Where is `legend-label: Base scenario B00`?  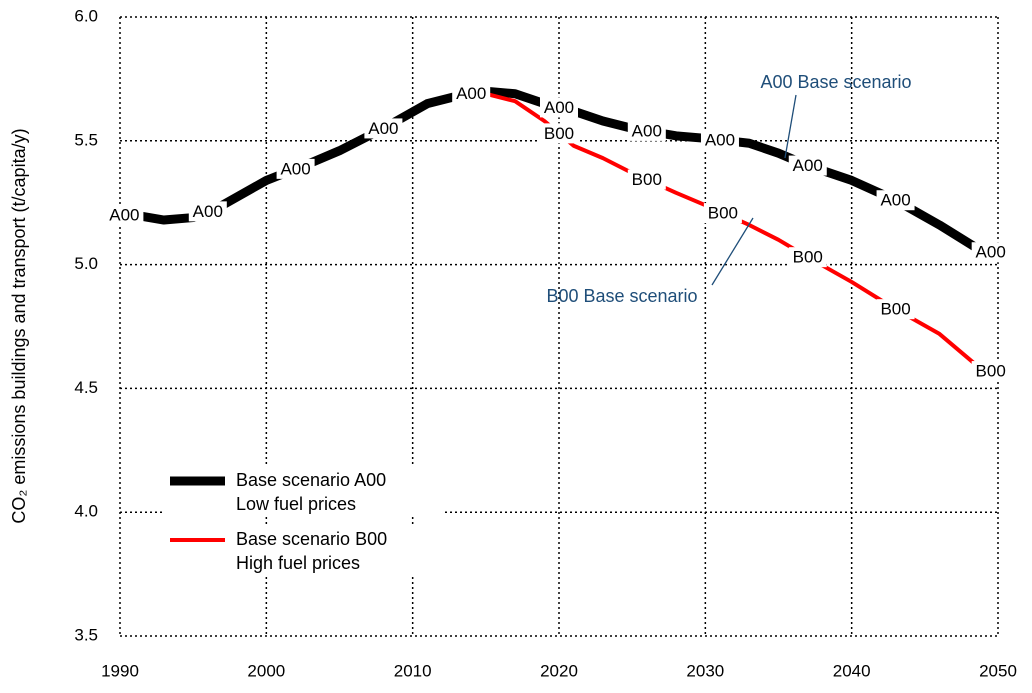
legend-label: Base scenario B00 is located at coordinates (311, 539).